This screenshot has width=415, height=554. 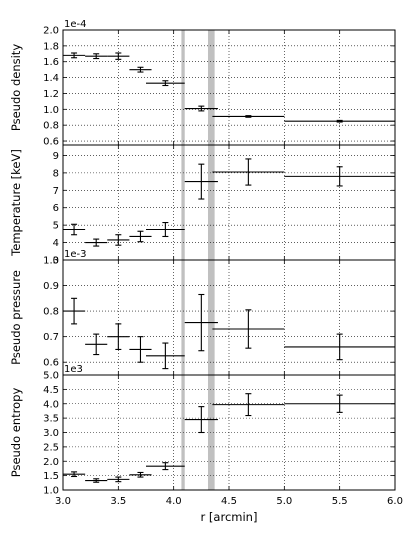 I want to click on x-axis: 3.0 3.5 4.0 4.5 5.0 5.5 6.0 r [arcmin], so click(x=229, y=510).